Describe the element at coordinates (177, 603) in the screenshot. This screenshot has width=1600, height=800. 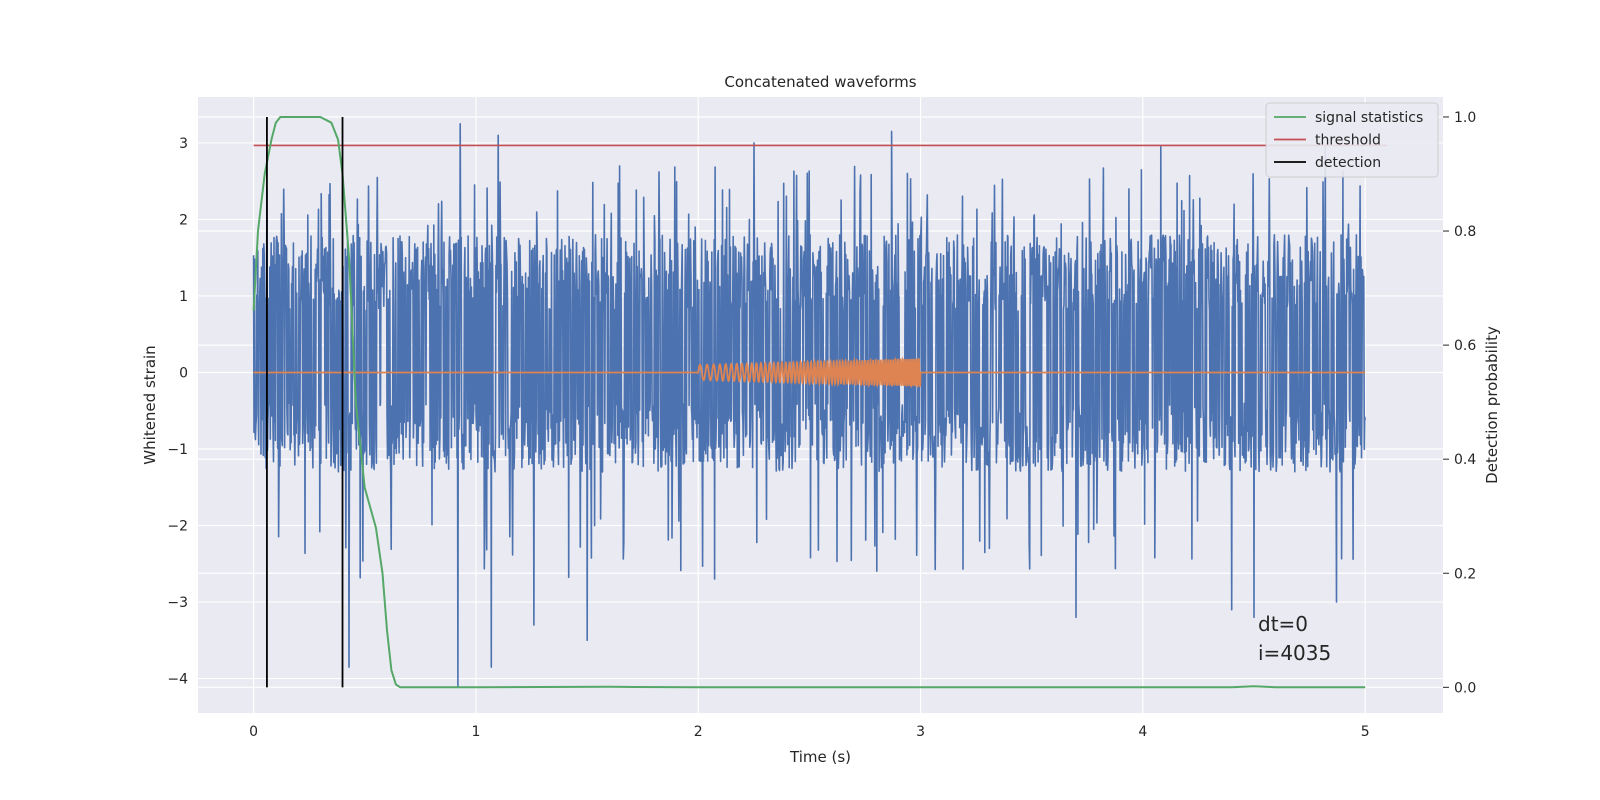
I see `y-tick-label: −3` at that location.